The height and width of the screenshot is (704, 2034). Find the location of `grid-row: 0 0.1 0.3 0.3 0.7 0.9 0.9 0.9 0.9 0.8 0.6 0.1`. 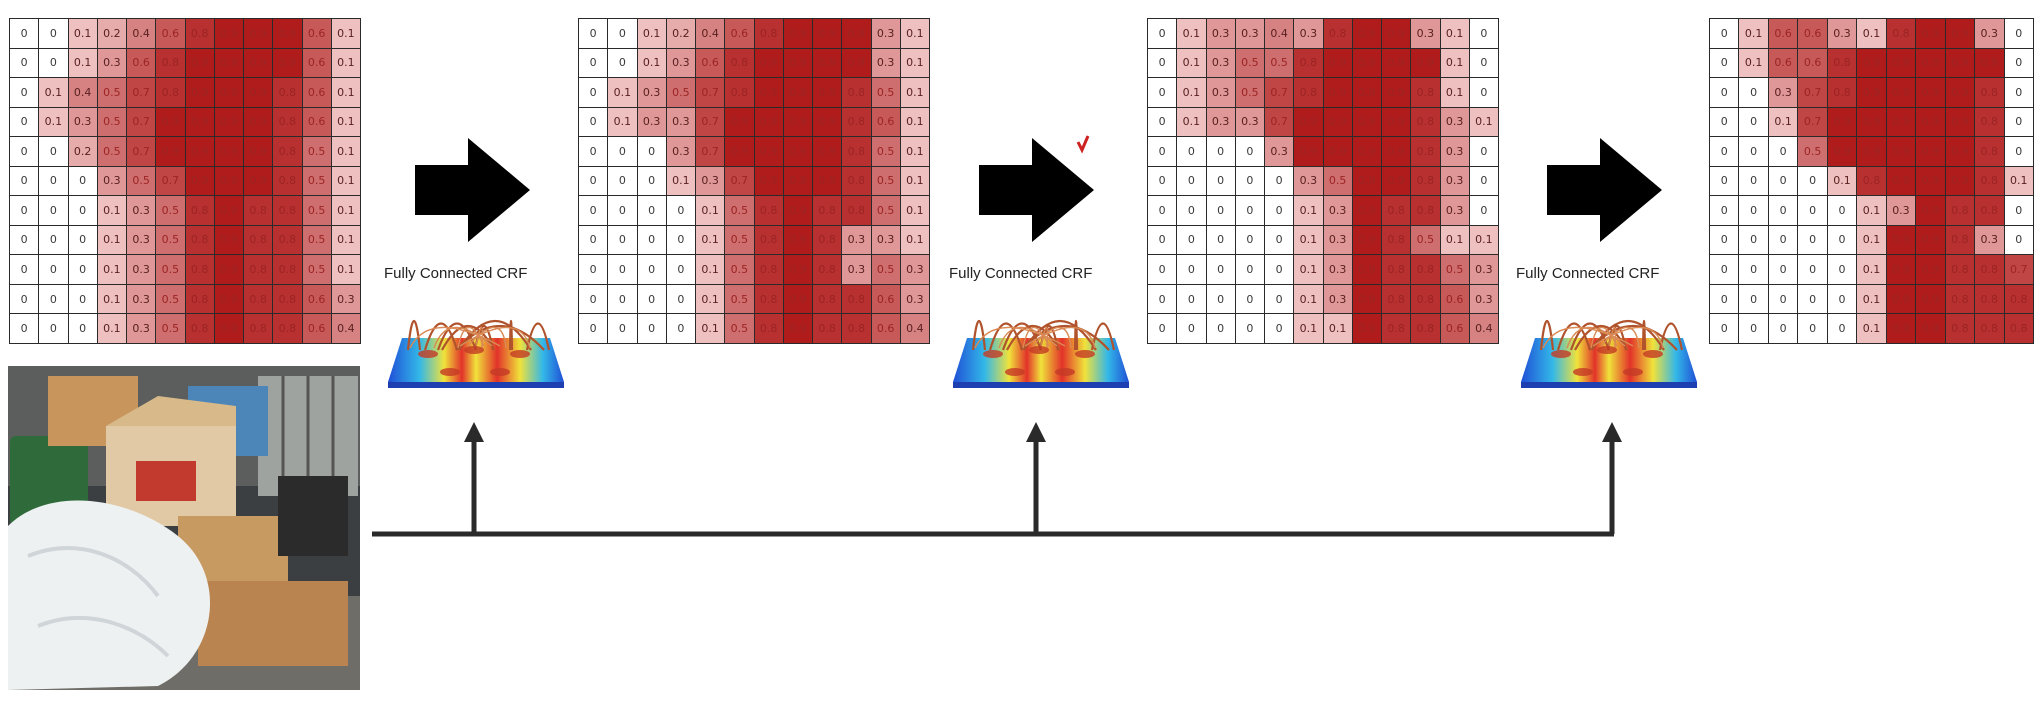

grid-row: 0 0.1 0.3 0.3 0.7 0.9 0.9 0.9 0.9 0.8 0.6 0.1 is located at coordinates (754, 122).